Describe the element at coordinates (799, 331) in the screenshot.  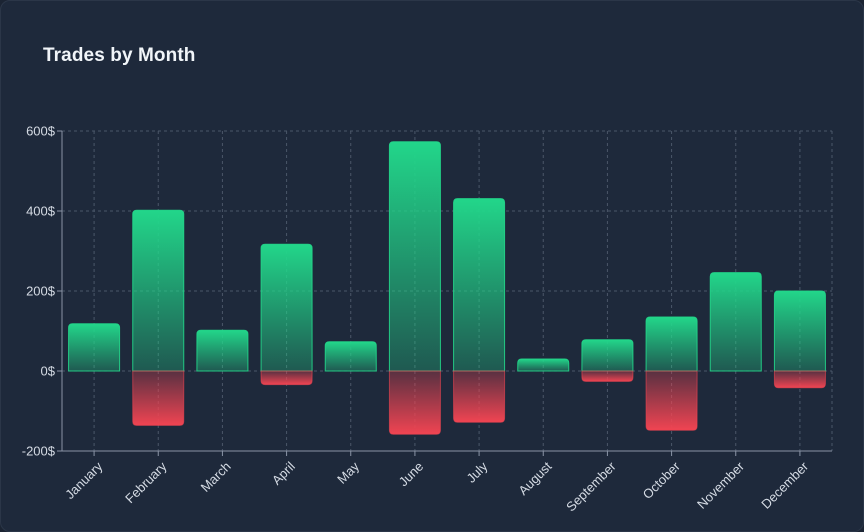
I see `bar-positive-december` at that location.